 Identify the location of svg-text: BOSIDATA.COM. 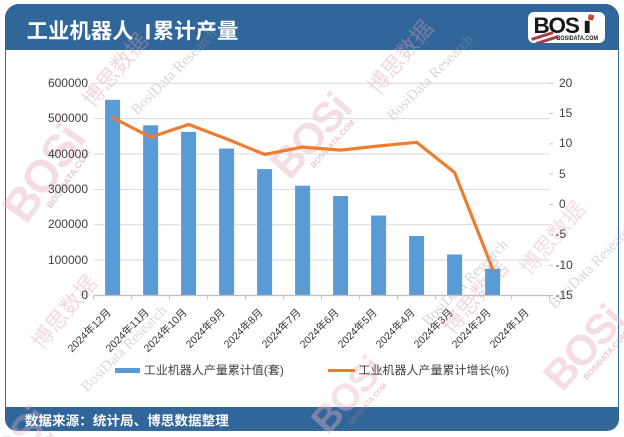
(578, 38).